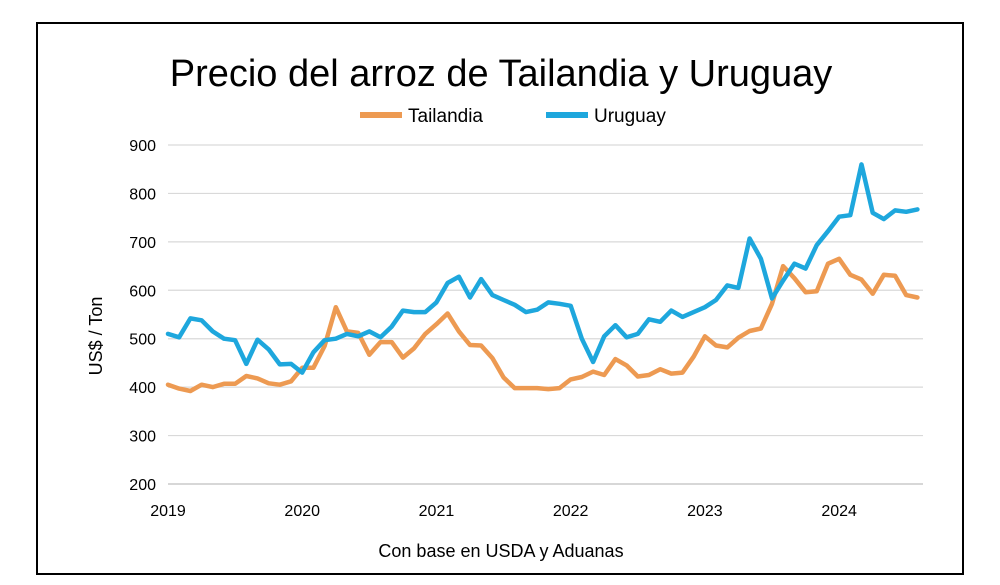  What do you see at coordinates (96, 336) in the screenshot?
I see `y-axis-label: US$ / Ton` at bounding box center [96, 336].